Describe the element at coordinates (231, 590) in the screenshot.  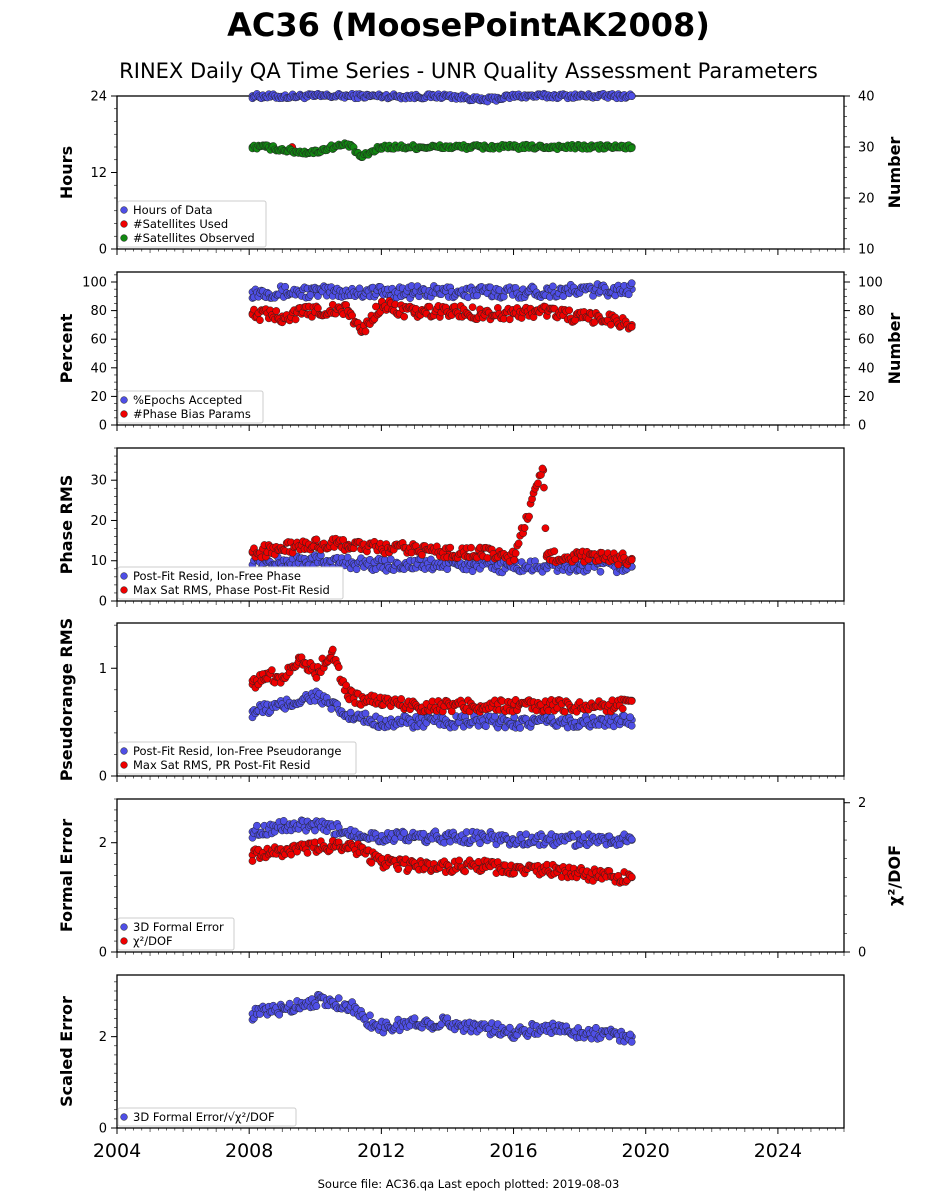
I see `legend-entry: Max Sat RMS, Phase Post-Fit Resid` at that location.